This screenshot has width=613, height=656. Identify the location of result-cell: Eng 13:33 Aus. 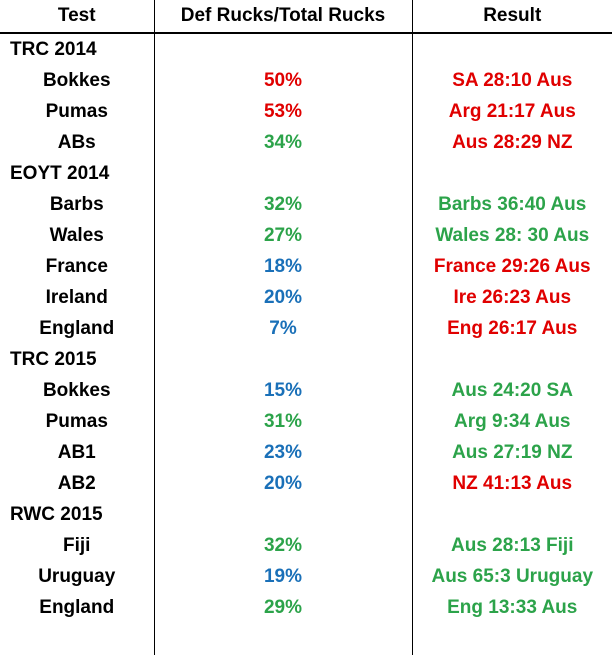
(512, 607).